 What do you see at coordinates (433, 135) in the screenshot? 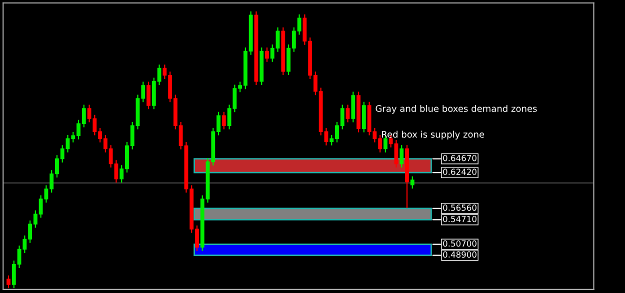
I see `annotation: Red box is supply zone` at bounding box center [433, 135].